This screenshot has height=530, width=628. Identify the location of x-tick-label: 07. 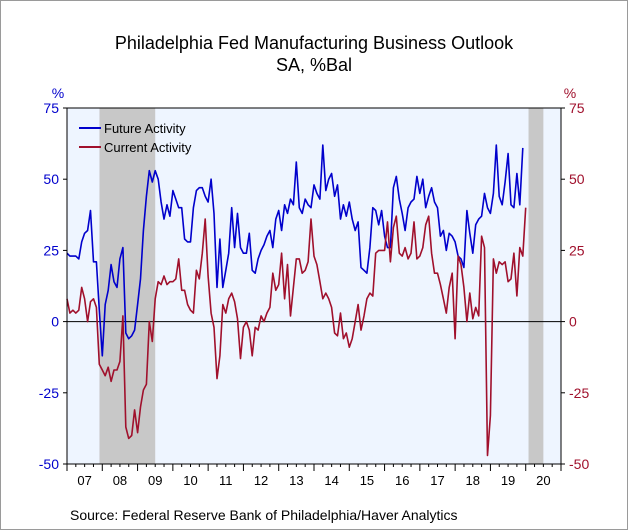
(84, 480).